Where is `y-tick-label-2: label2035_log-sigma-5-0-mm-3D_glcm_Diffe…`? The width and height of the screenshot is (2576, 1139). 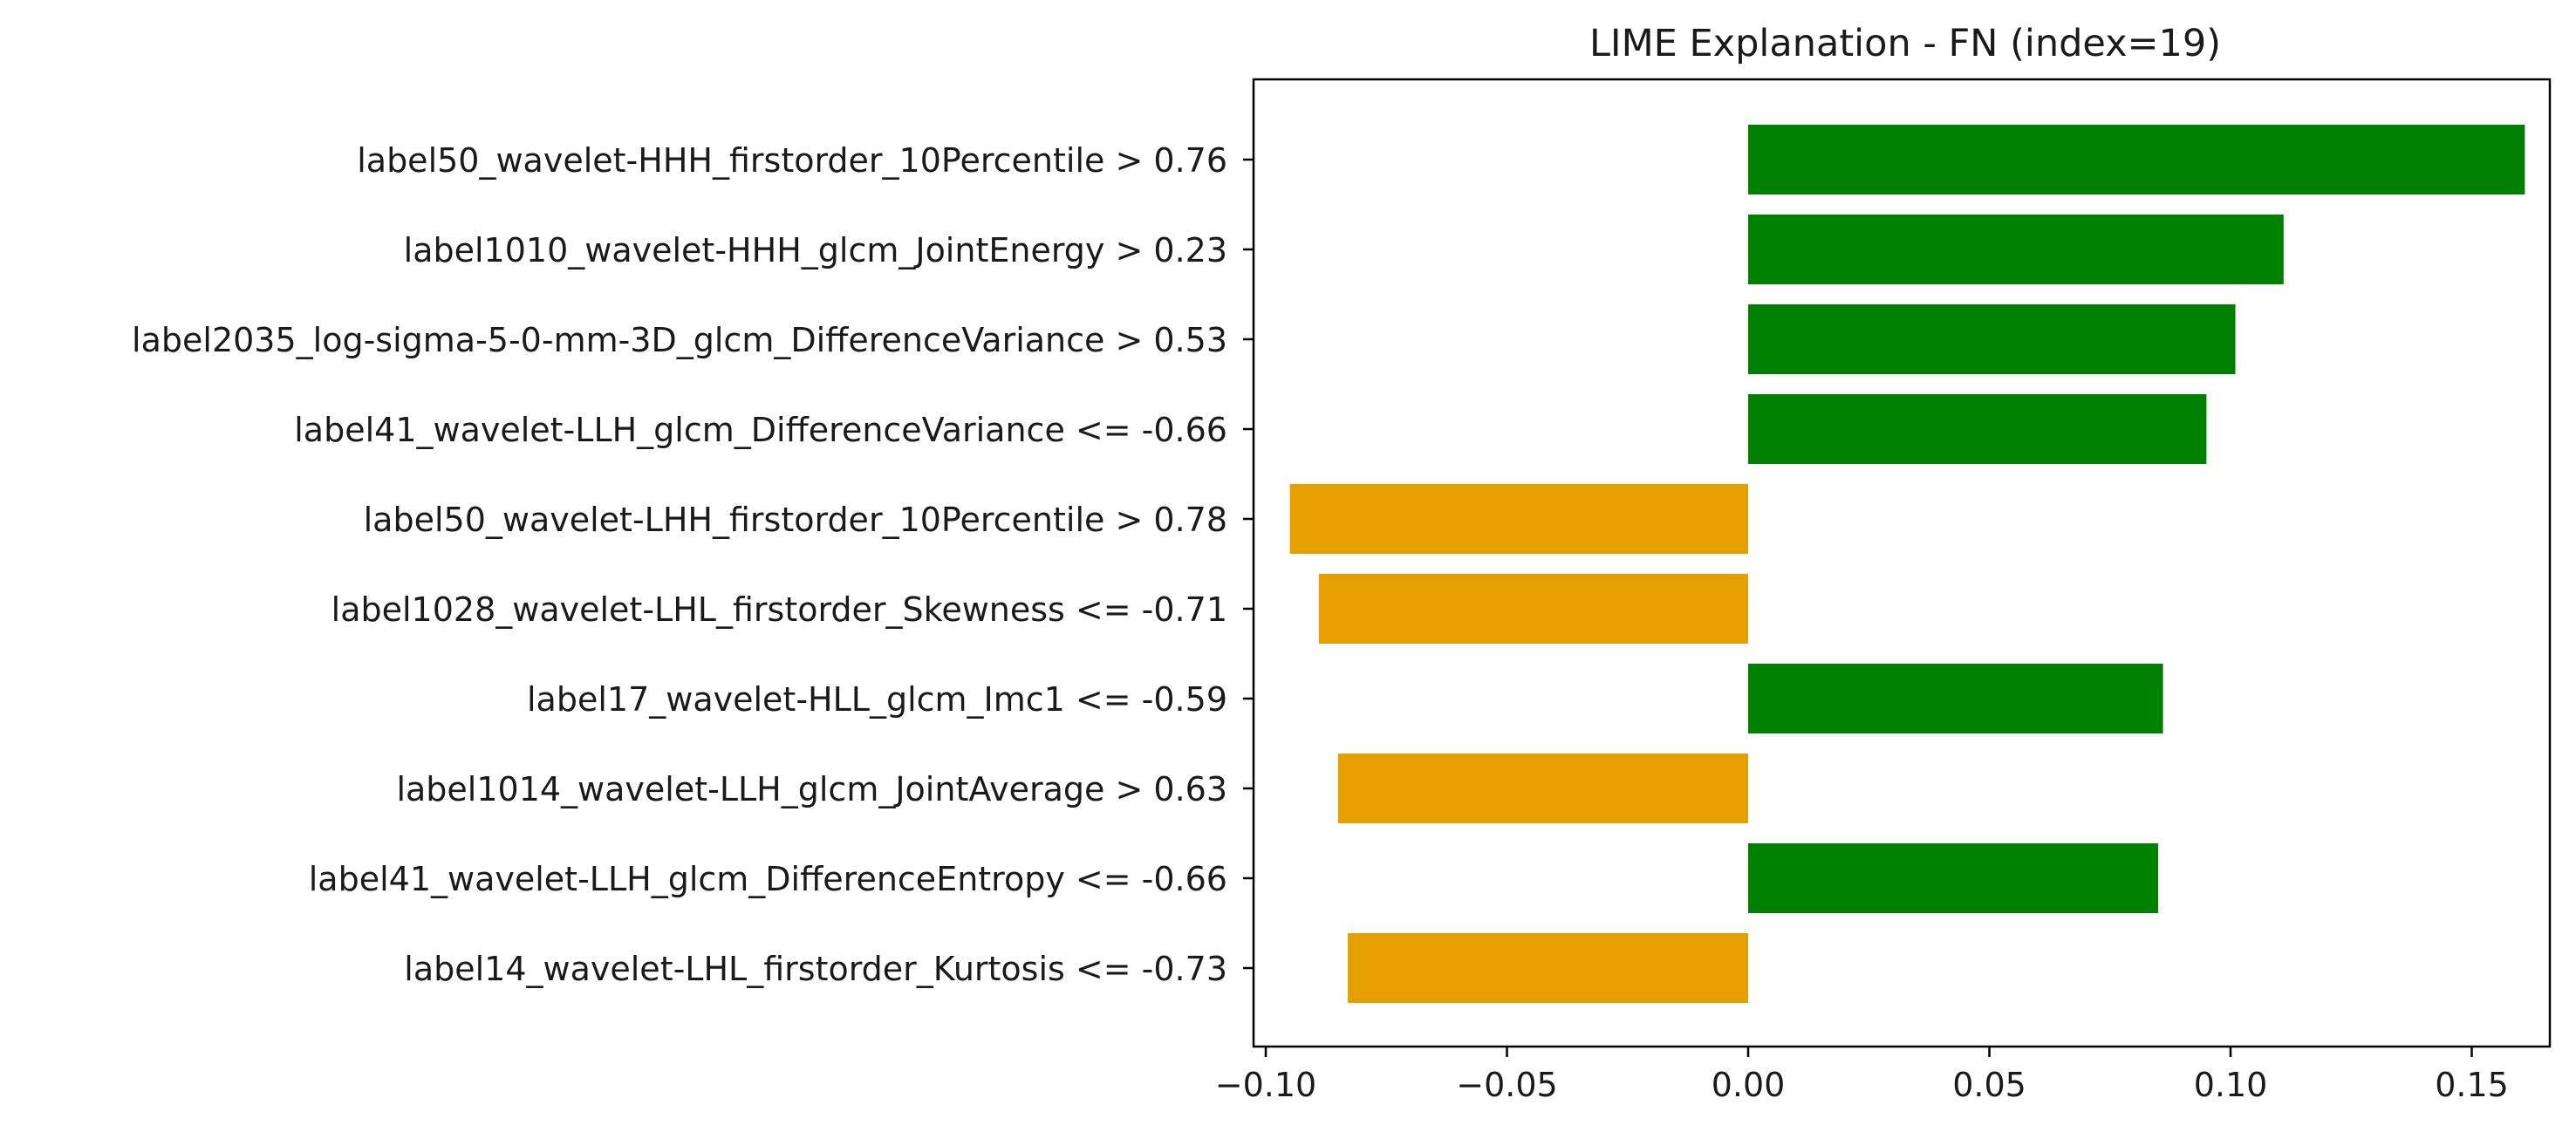
y-tick-label-2: label2035_log-sigma-5-0-mm-3D_glcm_Diffe… is located at coordinates (679, 340).